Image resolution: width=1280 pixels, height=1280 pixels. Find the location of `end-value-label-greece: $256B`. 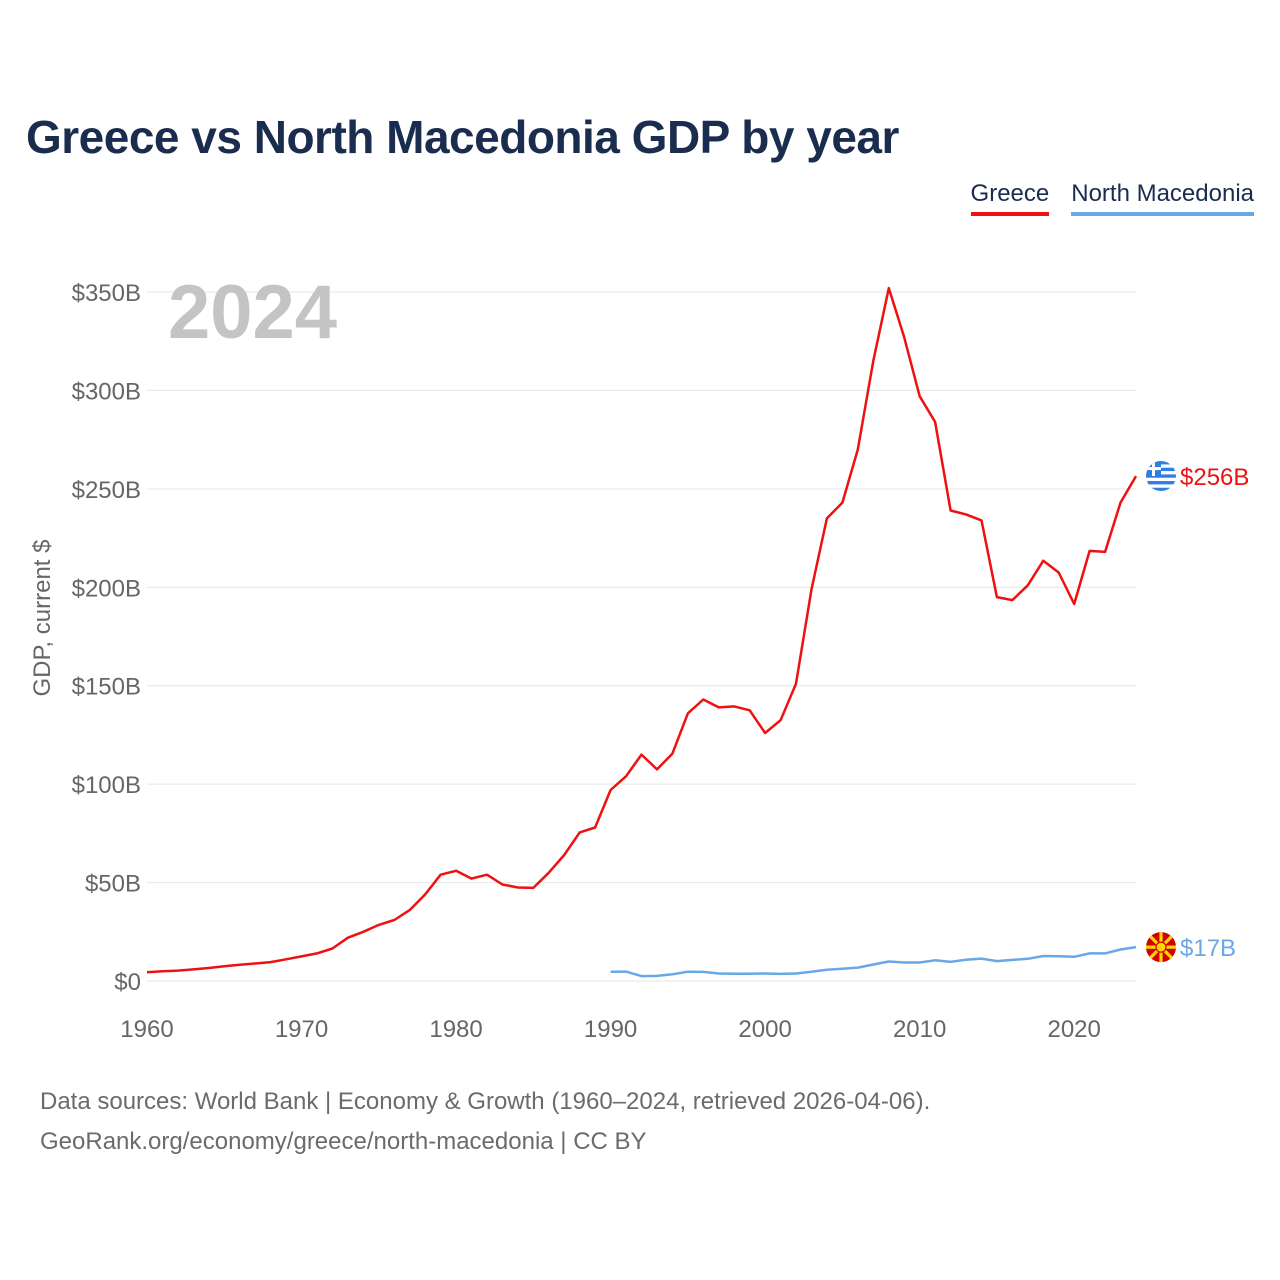

end-value-label-greece: $256B is located at coordinates (1214, 477).